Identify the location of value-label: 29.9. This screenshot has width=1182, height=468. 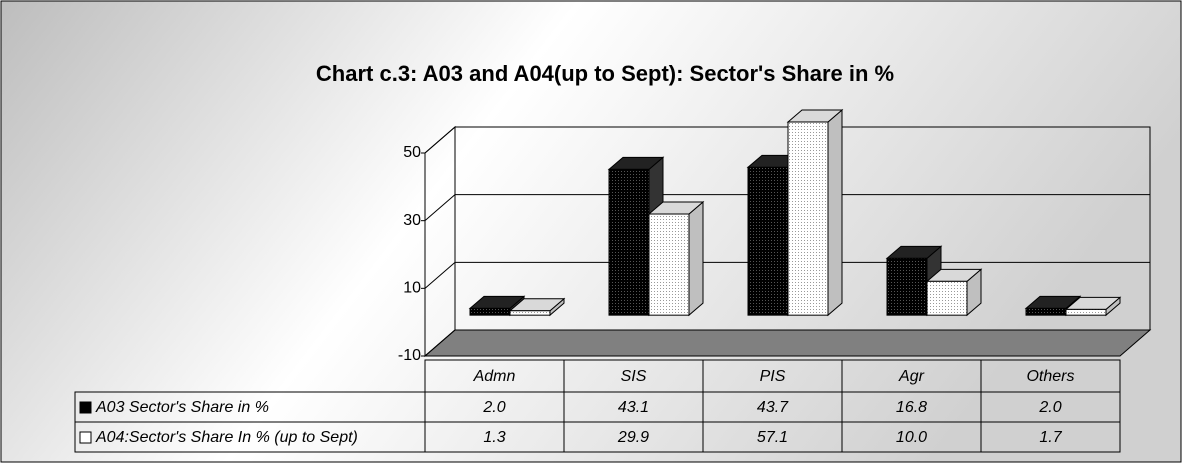
(633, 437).